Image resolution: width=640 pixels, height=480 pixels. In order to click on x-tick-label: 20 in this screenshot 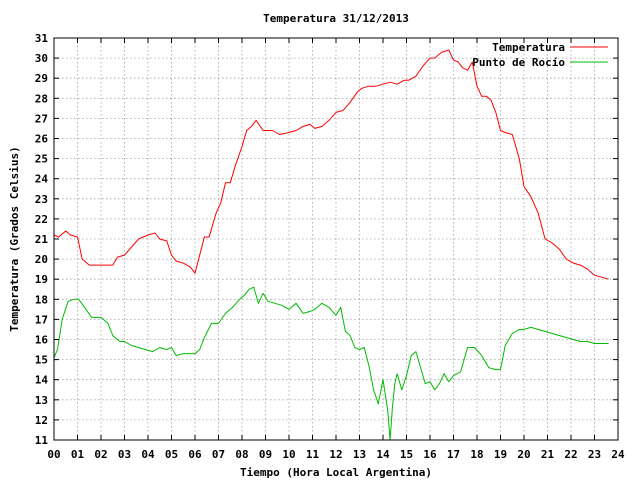, I will do `click(523, 454)`.